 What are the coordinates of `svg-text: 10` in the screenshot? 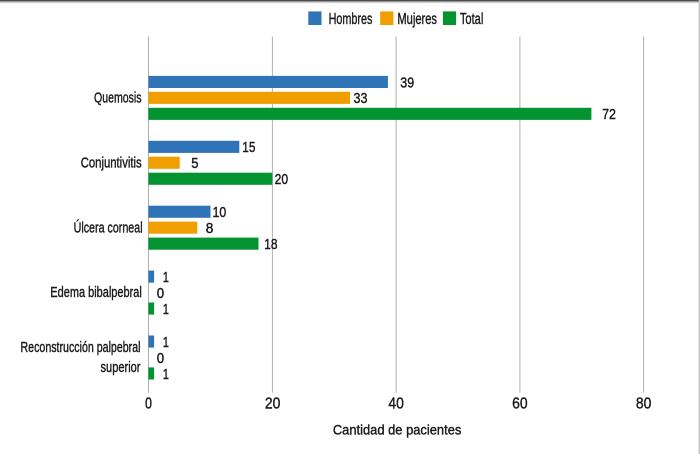 It's located at (220, 212).